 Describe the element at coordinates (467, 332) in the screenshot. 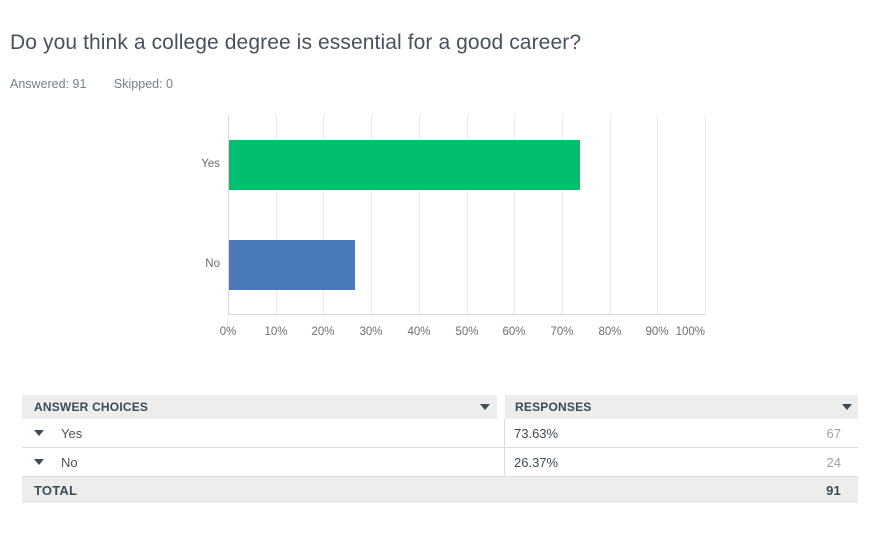

I see `x-axis-tick-label: 50%` at that location.